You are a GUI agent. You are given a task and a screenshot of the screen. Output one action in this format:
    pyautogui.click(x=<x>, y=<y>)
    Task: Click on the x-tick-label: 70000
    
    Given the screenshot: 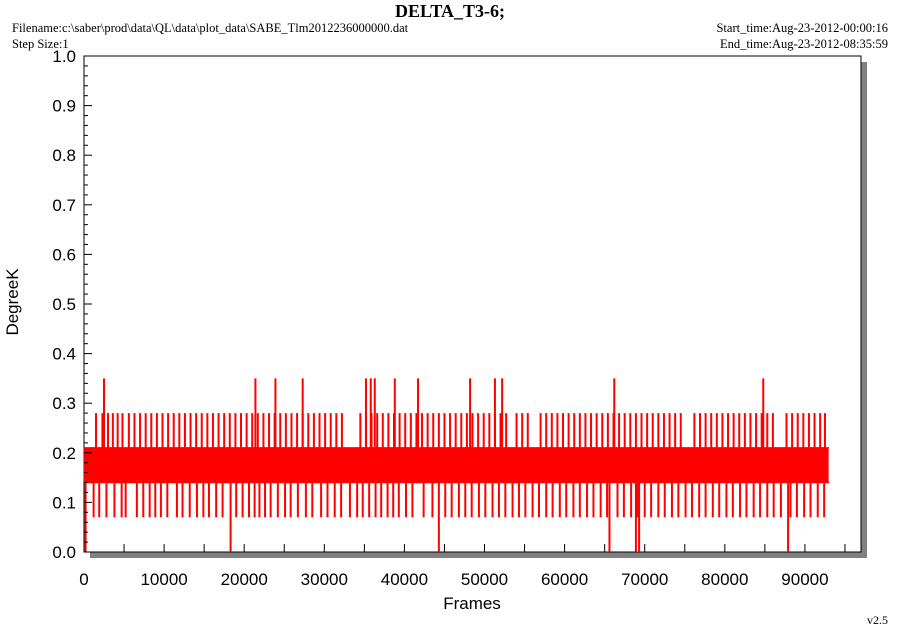 What is the action you would take?
    pyautogui.click(x=644, y=579)
    